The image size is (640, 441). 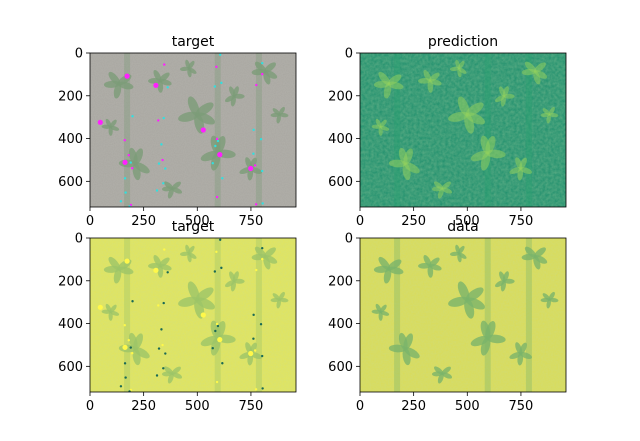 What do you see at coordinates (90, 406) in the screenshot?
I see `x-tick-label: 0` at bounding box center [90, 406].